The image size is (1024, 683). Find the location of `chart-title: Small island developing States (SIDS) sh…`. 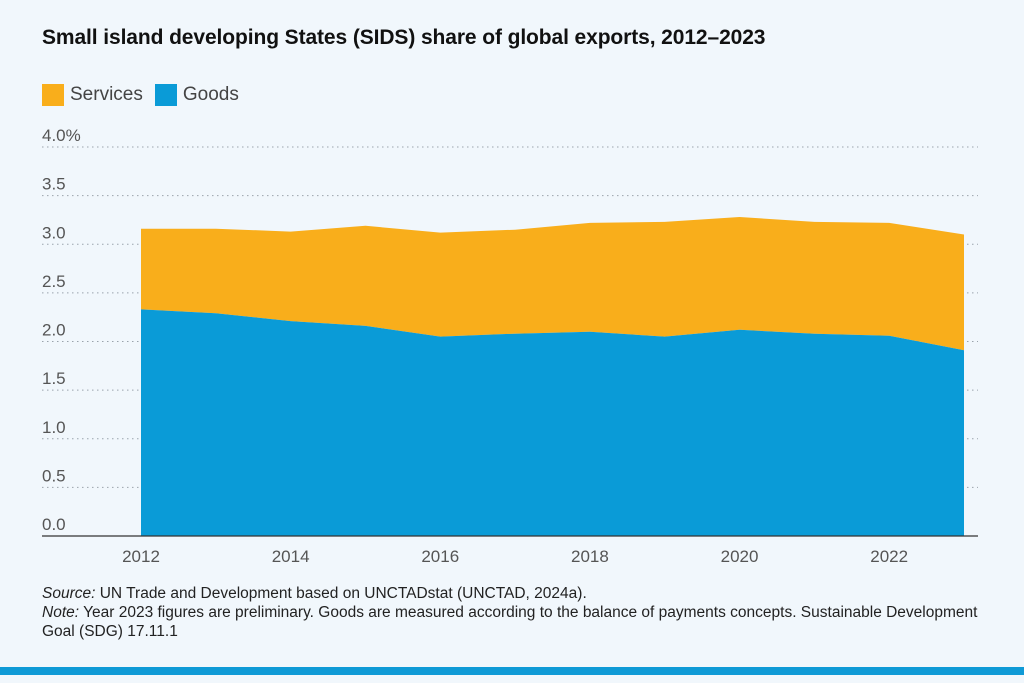

chart-title: Small island developing States (SIDS) sh… is located at coordinates (404, 37).